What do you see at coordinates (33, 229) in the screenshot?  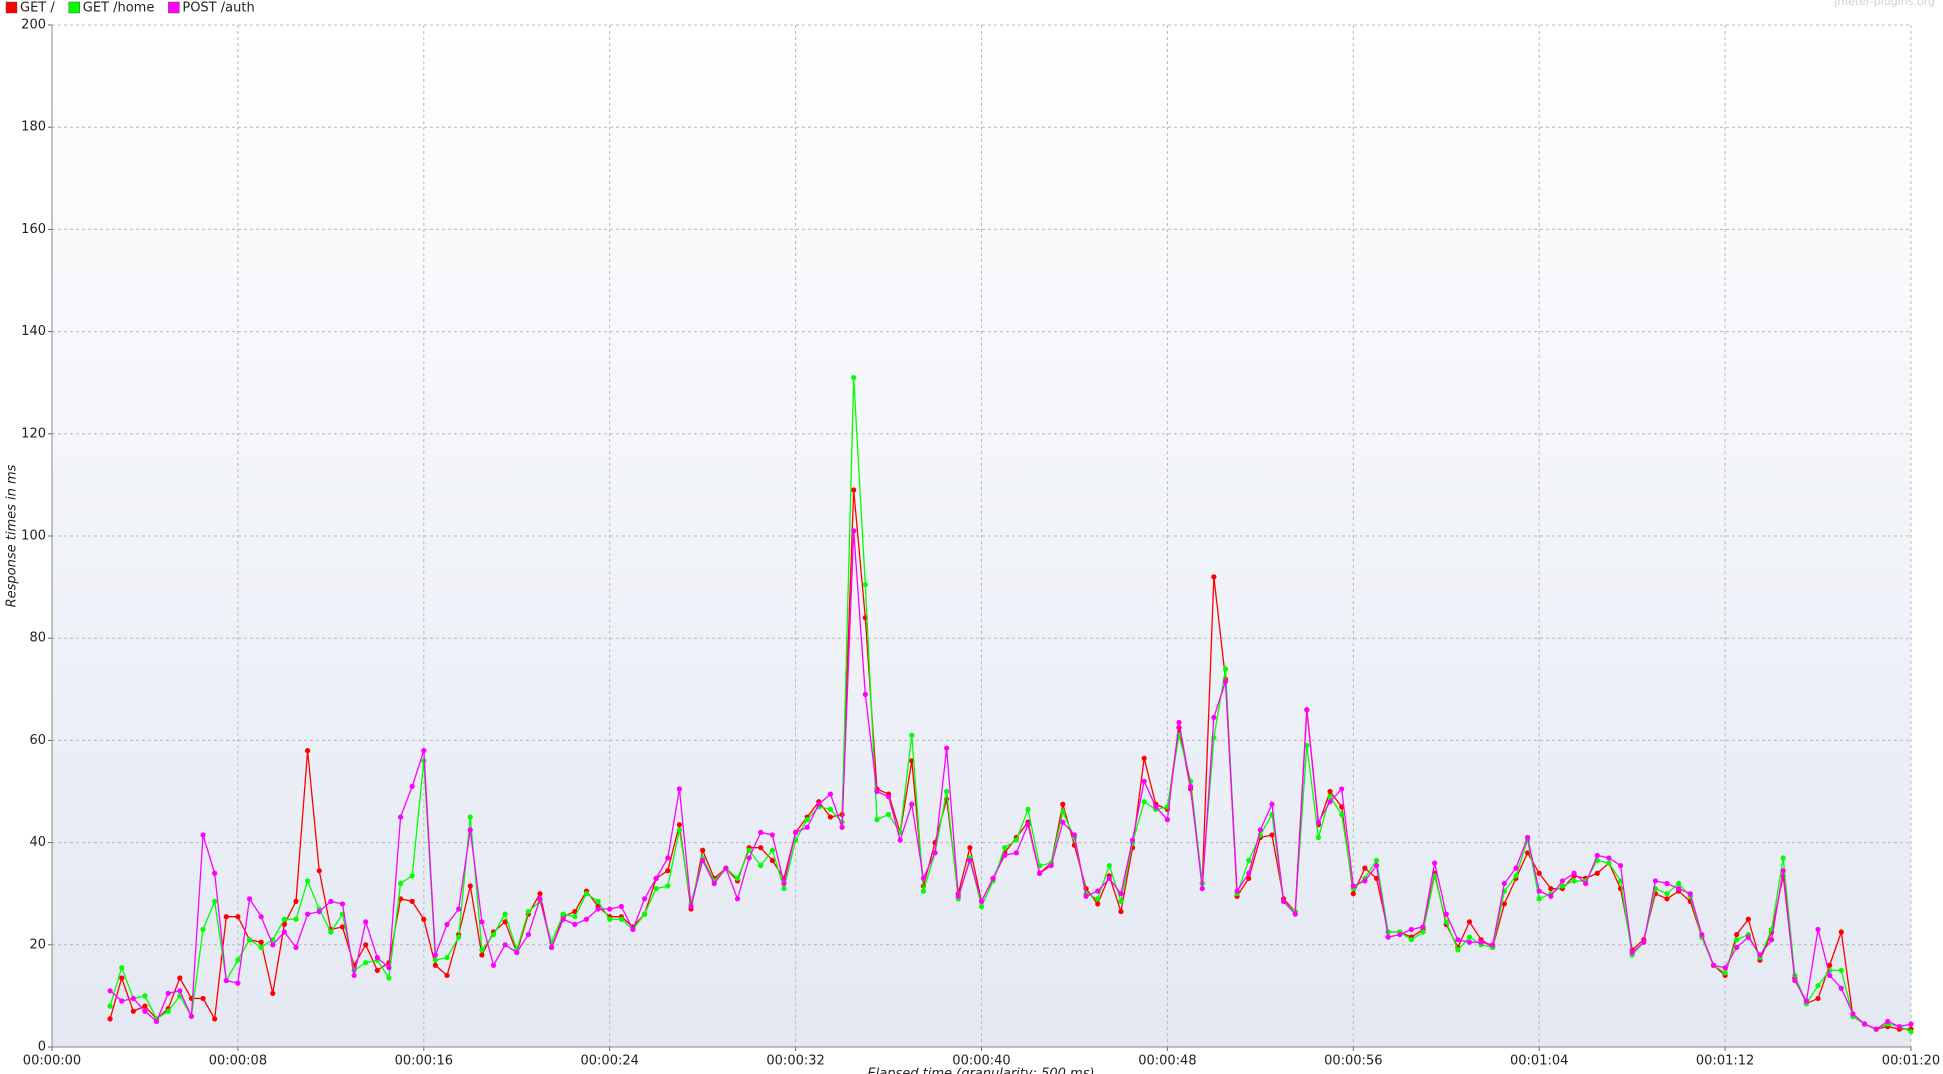 I see `y-tick-label: 160` at bounding box center [33, 229].